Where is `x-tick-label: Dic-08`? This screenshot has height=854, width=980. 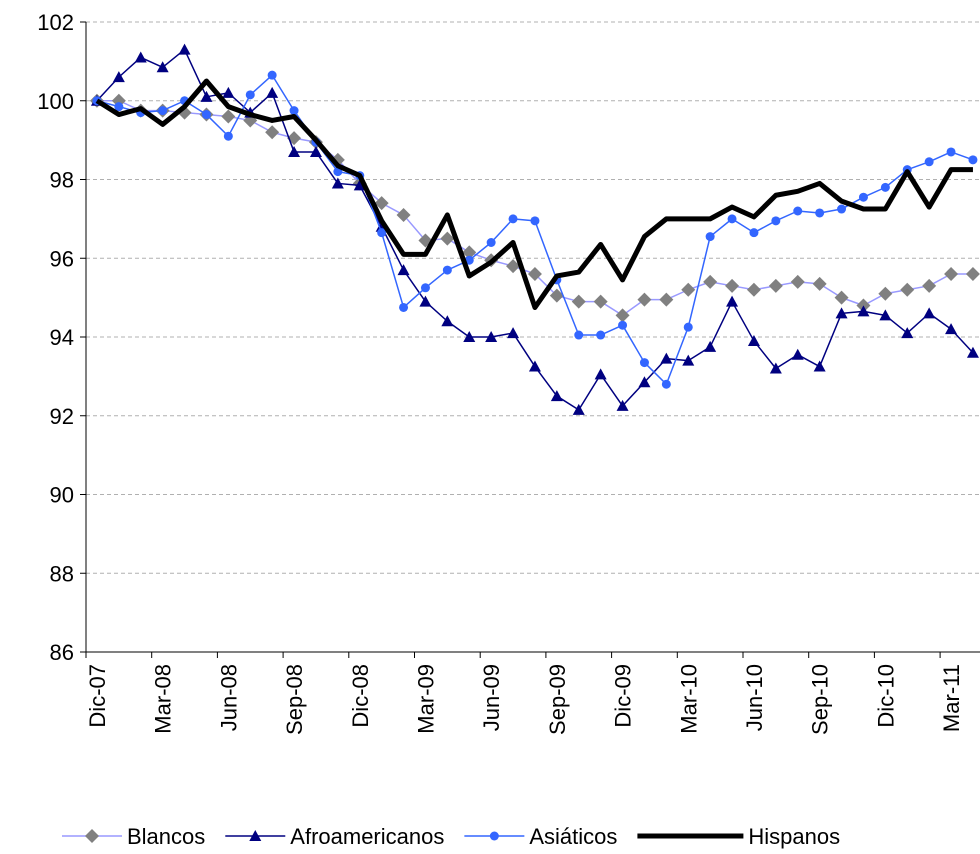
x-tick-label: Dic-08 is located at coordinates (360, 696).